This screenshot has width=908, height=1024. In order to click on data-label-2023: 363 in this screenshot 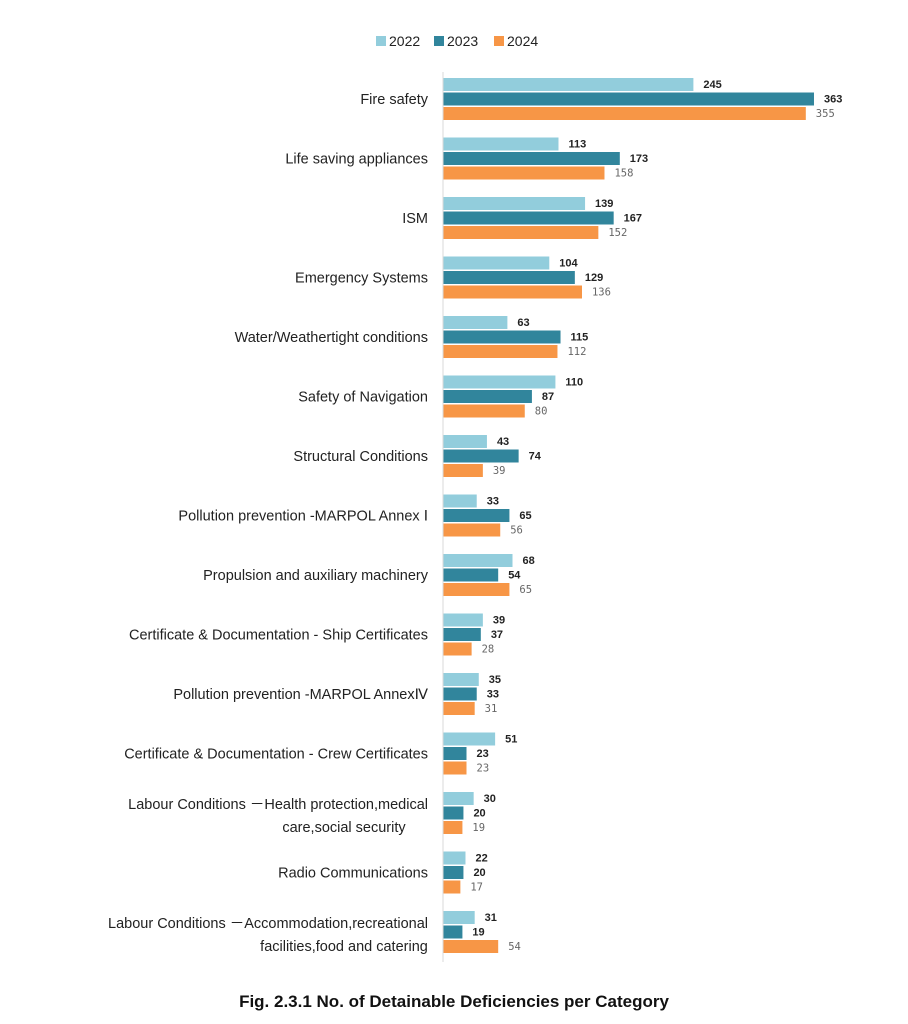, I will do `click(833, 100)`.